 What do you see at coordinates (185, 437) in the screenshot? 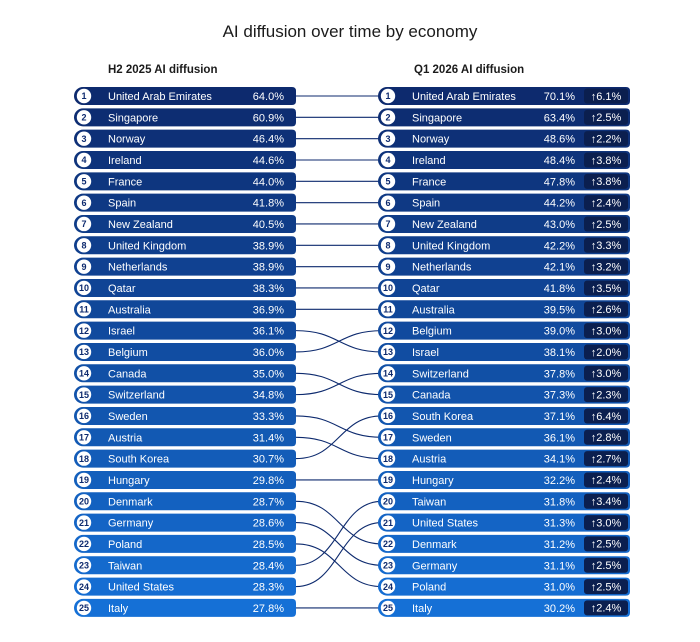
I see `left-row: 17 Austria 31.4%` at bounding box center [185, 437].